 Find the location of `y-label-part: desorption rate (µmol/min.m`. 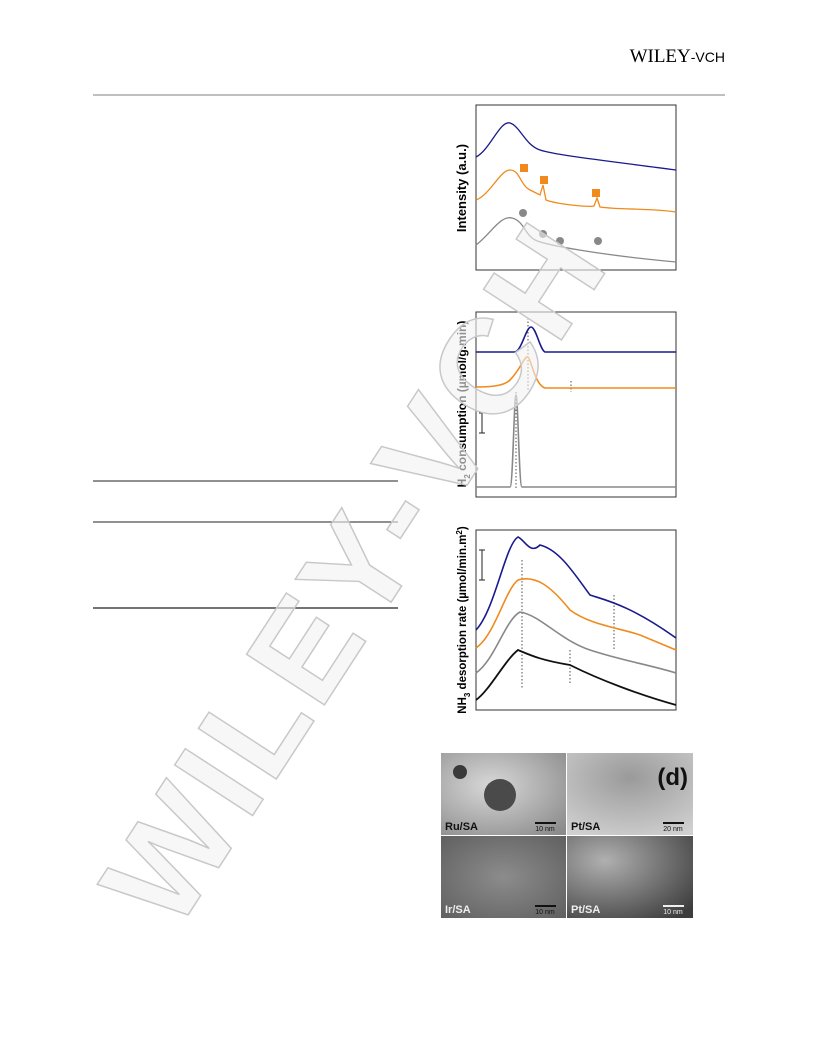

y-label-part: desorption rate (µmol/min.m is located at coordinates (463, 614).